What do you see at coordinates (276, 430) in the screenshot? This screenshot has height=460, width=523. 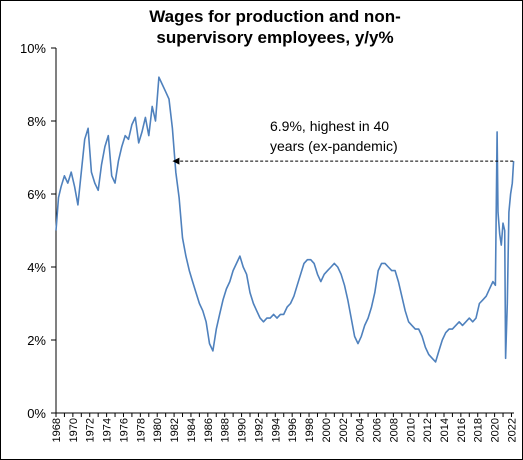 I see `x-tick-label: 1994` at bounding box center [276, 430].